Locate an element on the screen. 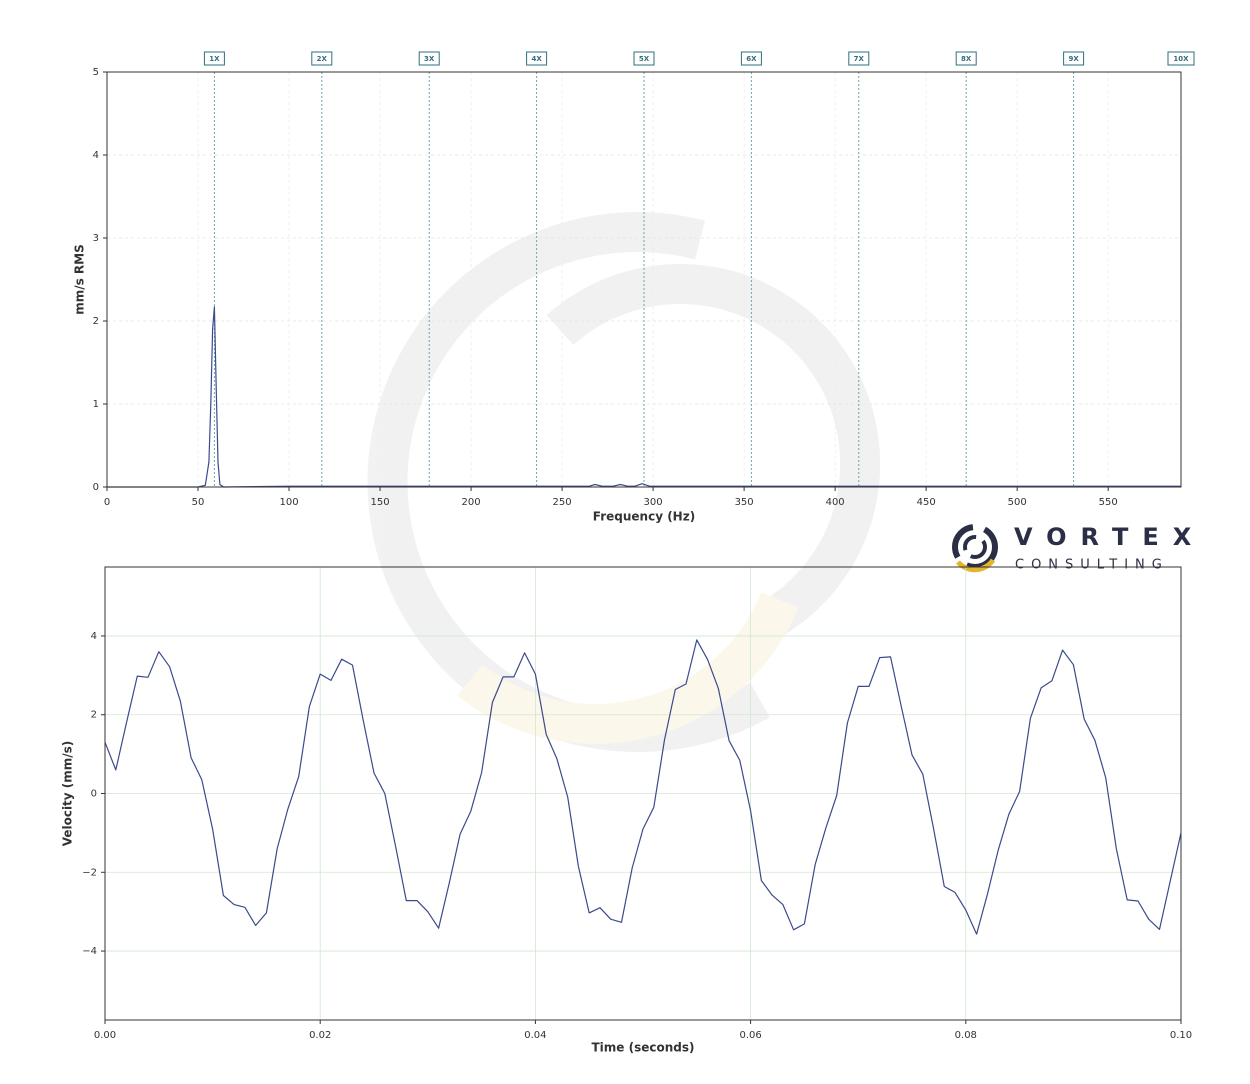 The width and height of the screenshot is (1250, 1084). x-axis-label: Frequency (Hz) is located at coordinates (644, 517).